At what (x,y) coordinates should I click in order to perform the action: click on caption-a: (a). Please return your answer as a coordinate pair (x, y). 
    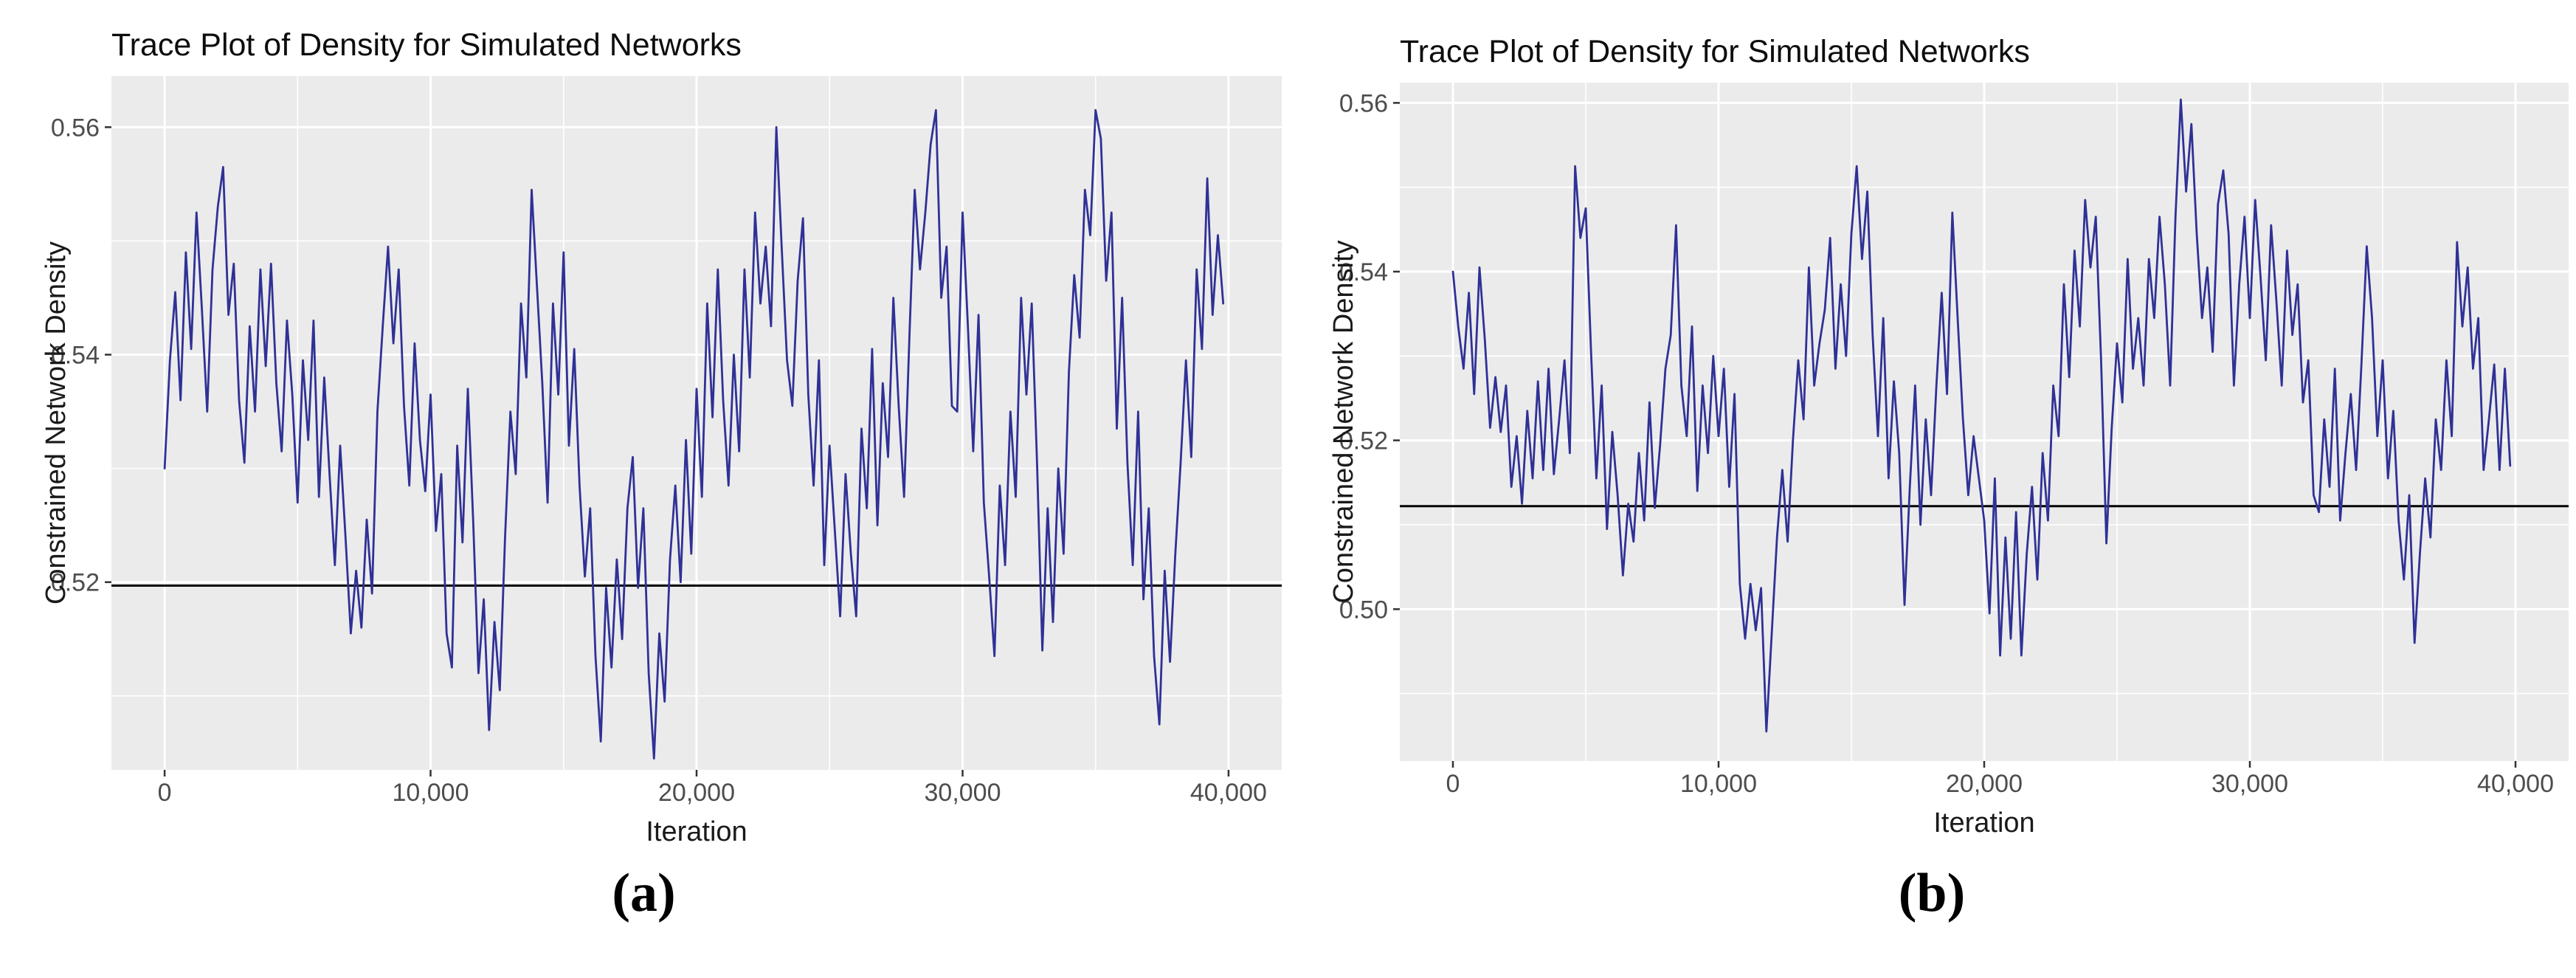
    Looking at the image, I should click on (644, 893).